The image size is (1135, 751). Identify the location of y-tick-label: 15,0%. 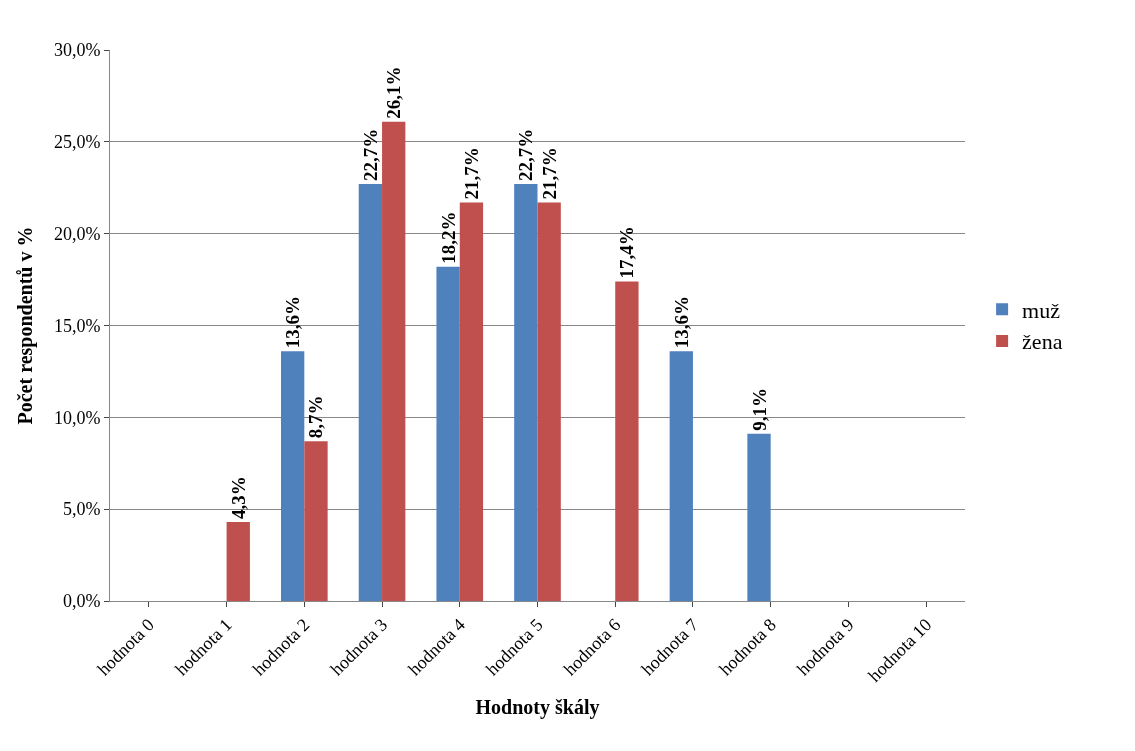
(77, 325).